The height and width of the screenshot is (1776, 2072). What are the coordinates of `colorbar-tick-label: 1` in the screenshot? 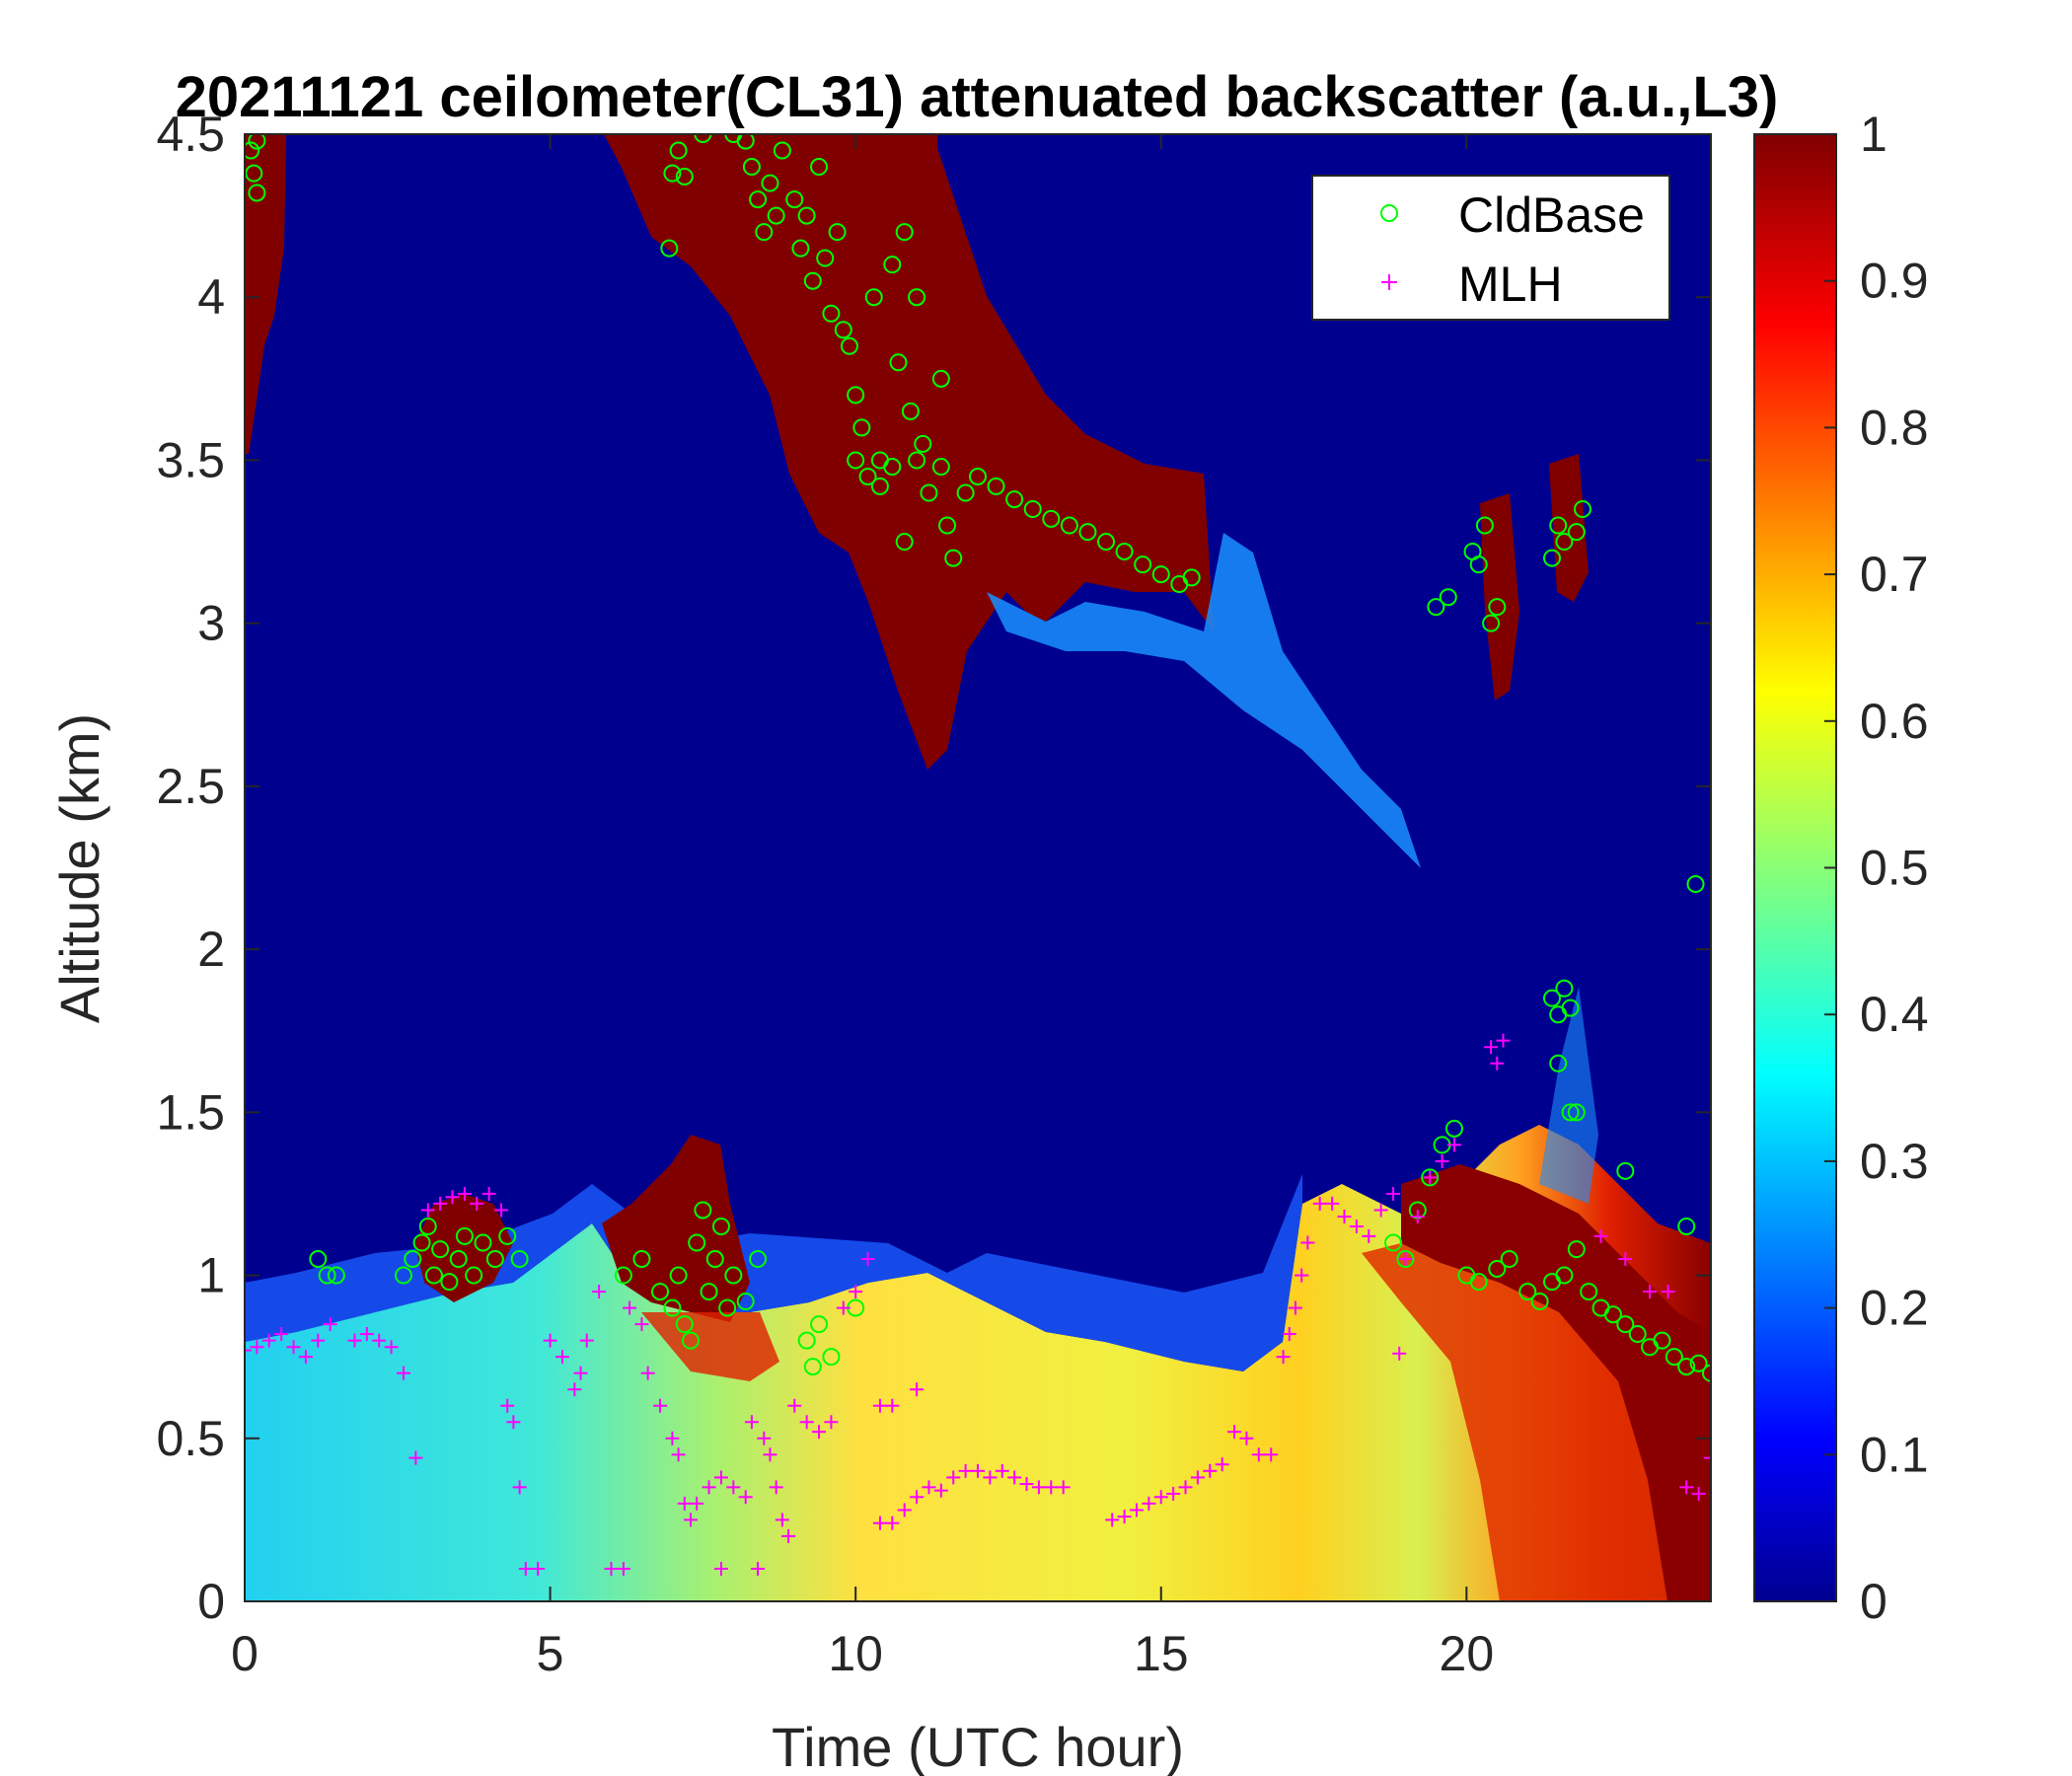 It's located at (1874, 135).